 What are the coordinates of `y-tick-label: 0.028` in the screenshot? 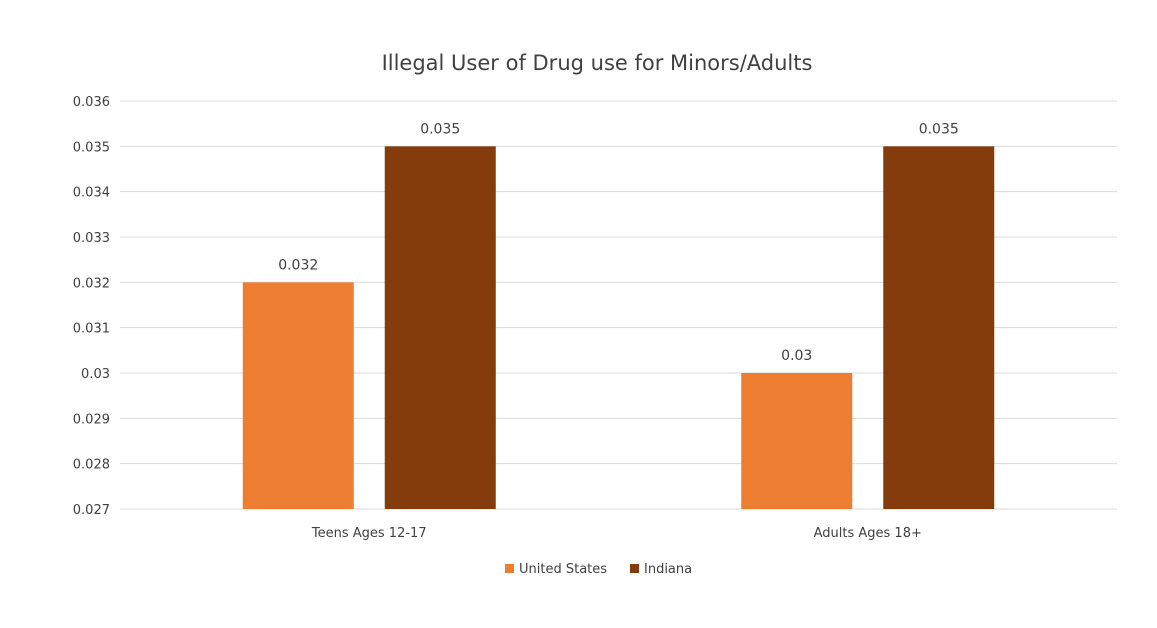 It's located at (91, 465).